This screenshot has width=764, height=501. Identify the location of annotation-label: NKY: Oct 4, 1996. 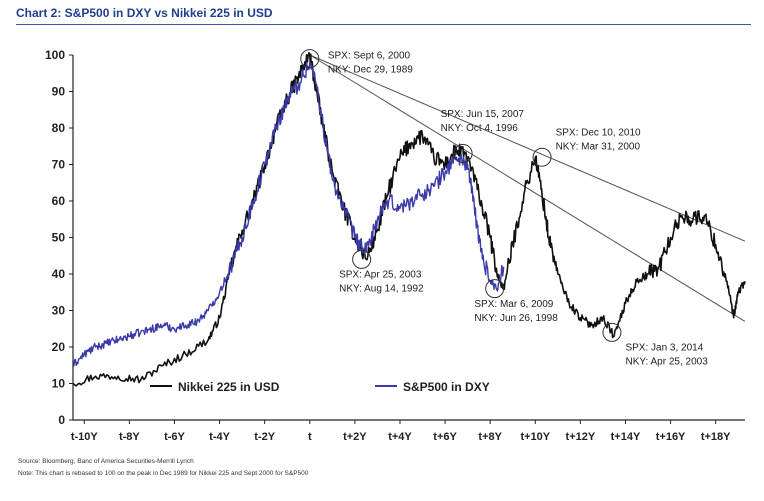
(480, 128).